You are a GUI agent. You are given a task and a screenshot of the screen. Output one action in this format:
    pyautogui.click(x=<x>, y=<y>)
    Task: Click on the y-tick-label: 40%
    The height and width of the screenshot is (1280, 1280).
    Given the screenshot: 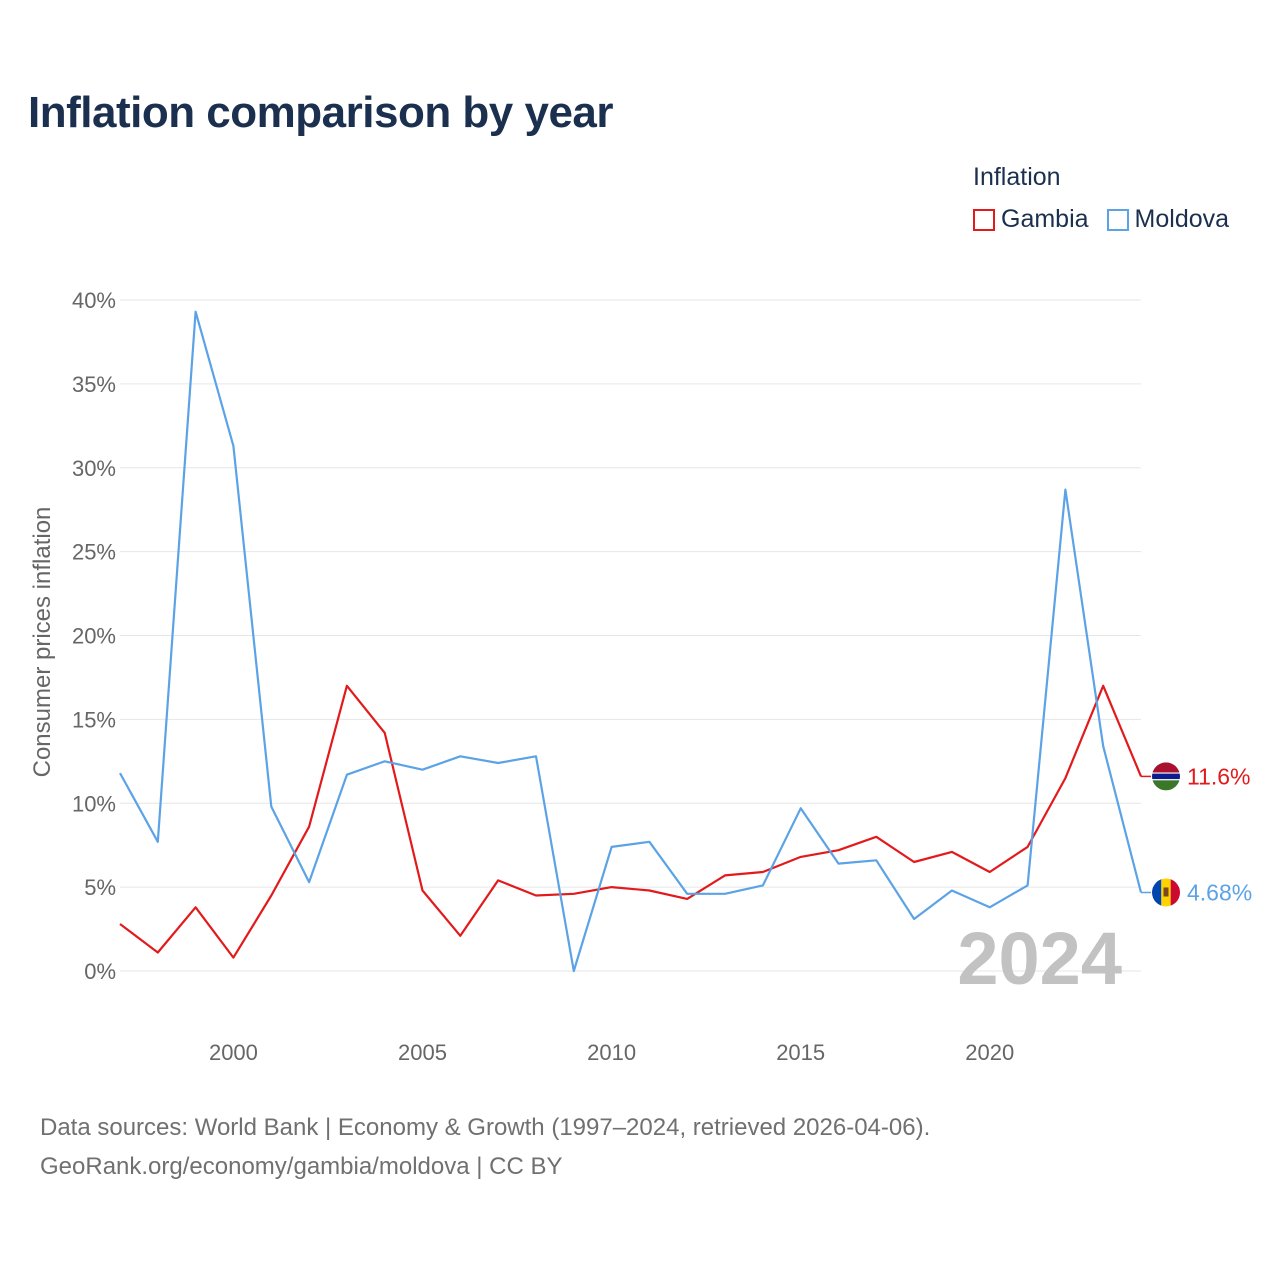 What is the action you would take?
    pyautogui.click(x=94, y=300)
    